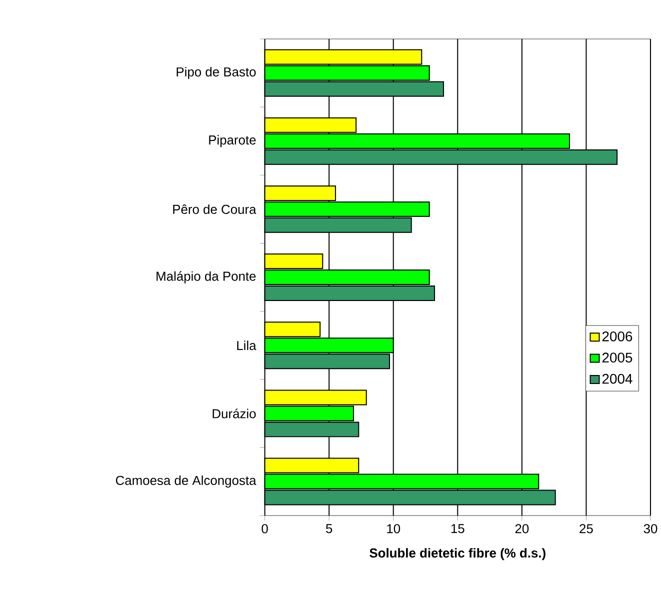  I want to click on y-tick-label: Pipo de Basto, so click(216, 73).